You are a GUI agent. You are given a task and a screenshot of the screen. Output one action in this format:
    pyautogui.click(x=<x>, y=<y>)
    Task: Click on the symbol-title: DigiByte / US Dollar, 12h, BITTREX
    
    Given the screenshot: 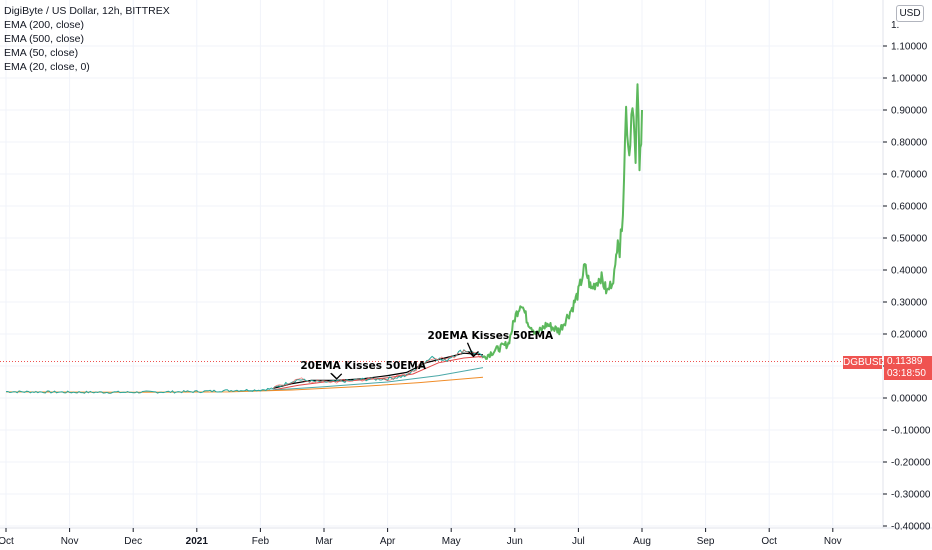 What is the action you would take?
    pyautogui.click(x=87, y=11)
    